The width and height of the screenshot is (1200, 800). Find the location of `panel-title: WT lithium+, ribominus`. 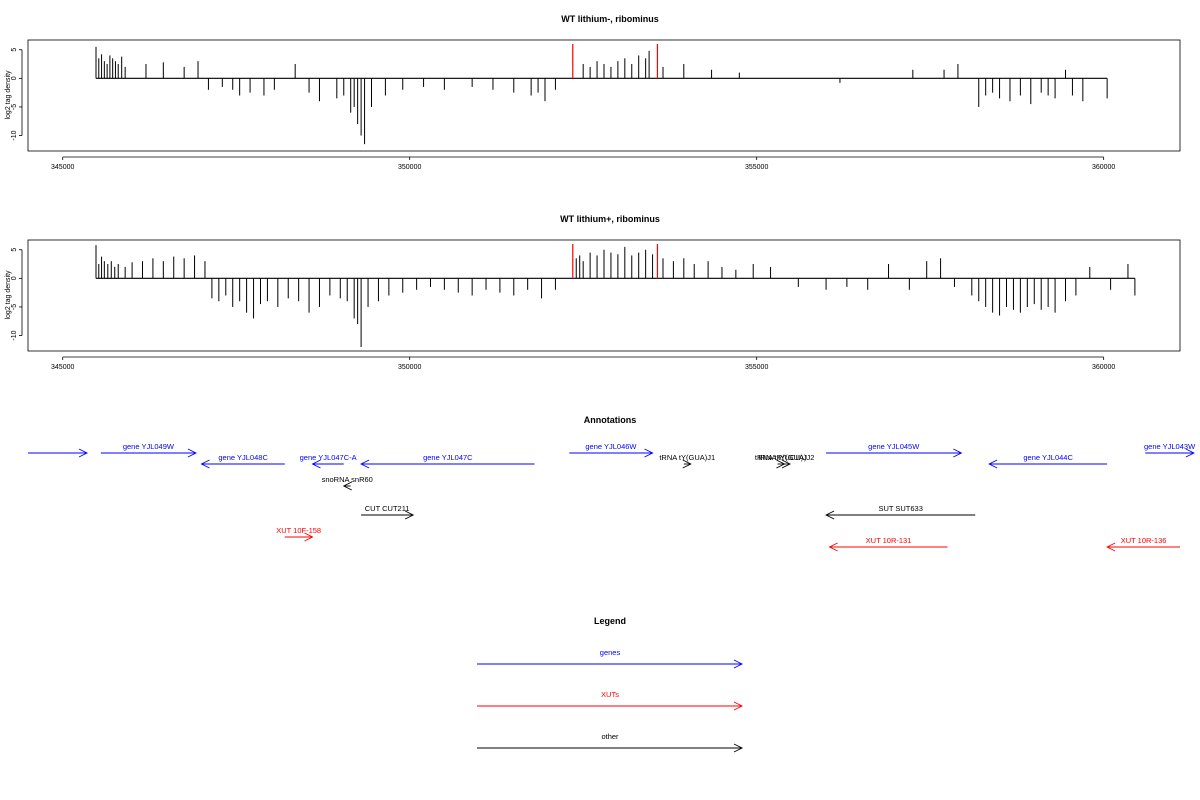

panel-title: WT lithium+, ribominus is located at coordinates (610, 219).